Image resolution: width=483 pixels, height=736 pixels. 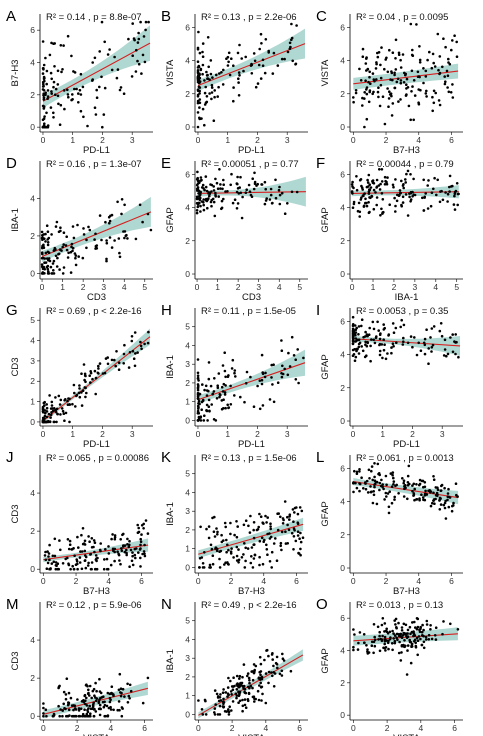 What do you see at coordinates (325, 366) in the screenshot?
I see `y-axis-label: GFAP` at bounding box center [325, 366].